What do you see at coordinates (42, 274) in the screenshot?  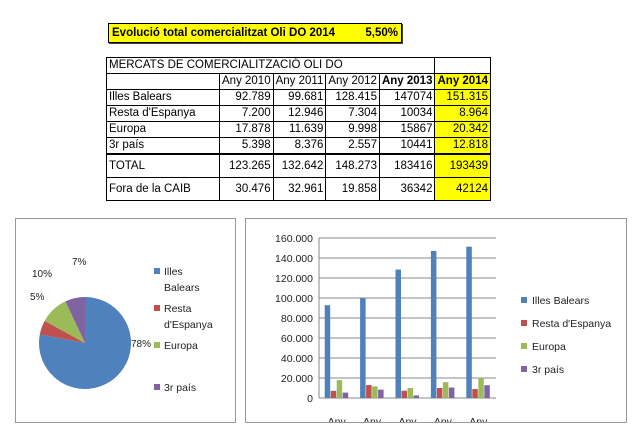 I see `pie-data-label: 10%` at bounding box center [42, 274].